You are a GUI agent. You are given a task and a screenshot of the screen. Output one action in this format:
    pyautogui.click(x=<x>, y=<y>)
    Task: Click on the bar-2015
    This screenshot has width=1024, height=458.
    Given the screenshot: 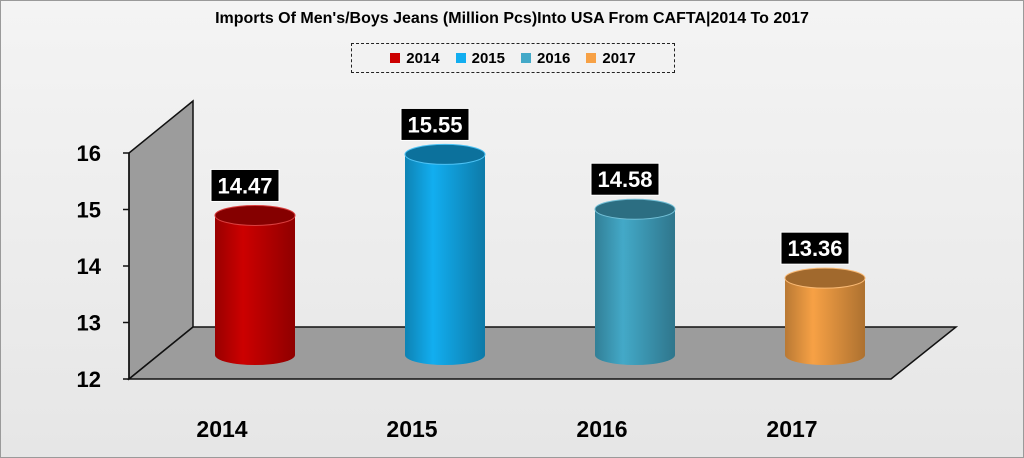 What is the action you would take?
    pyautogui.click(x=445, y=254)
    